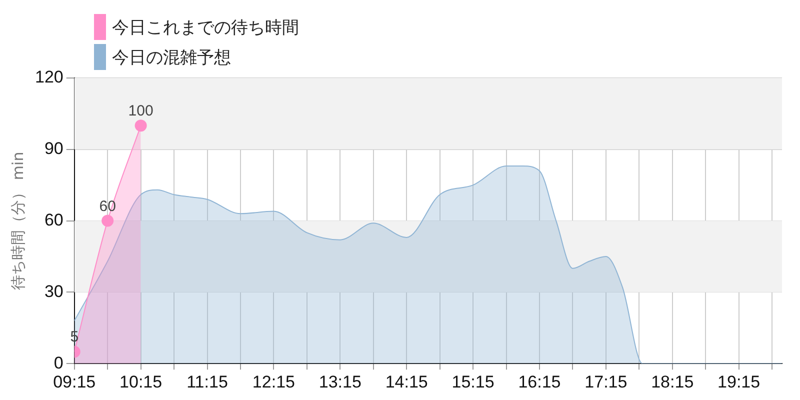 The height and width of the screenshot is (400, 800). What do you see at coordinates (205, 27) in the screenshot?
I see `legend-label: 今日これまでの待ち時間` at bounding box center [205, 27].